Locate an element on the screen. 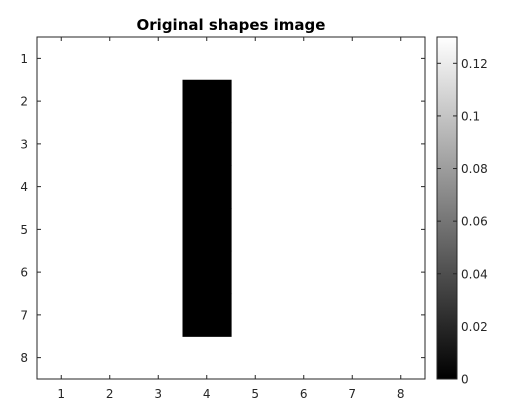 This screenshot has width=511, height=411. colorbar-gradient is located at coordinates (447, 208).